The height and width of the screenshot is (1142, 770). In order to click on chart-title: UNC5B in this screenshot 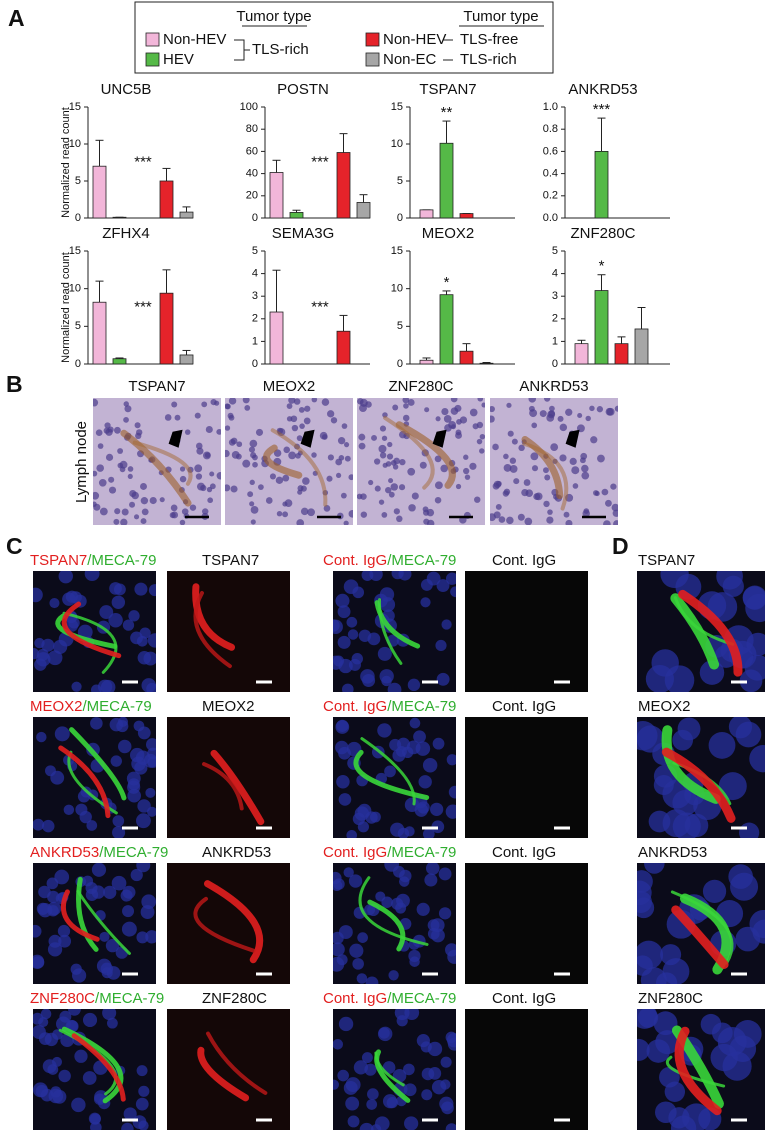, I will do `click(126, 89)`.